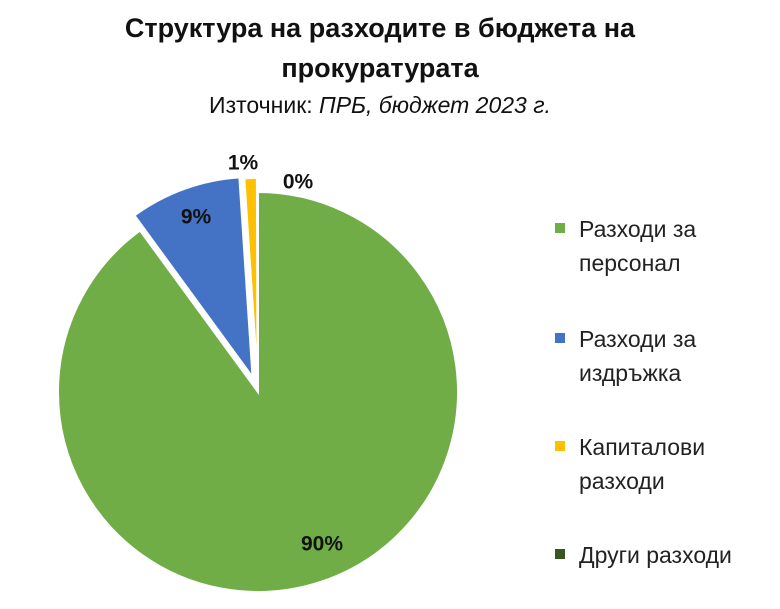  Describe the element at coordinates (257, 277) in the screenshot. I see `pie-slice-other` at that location.